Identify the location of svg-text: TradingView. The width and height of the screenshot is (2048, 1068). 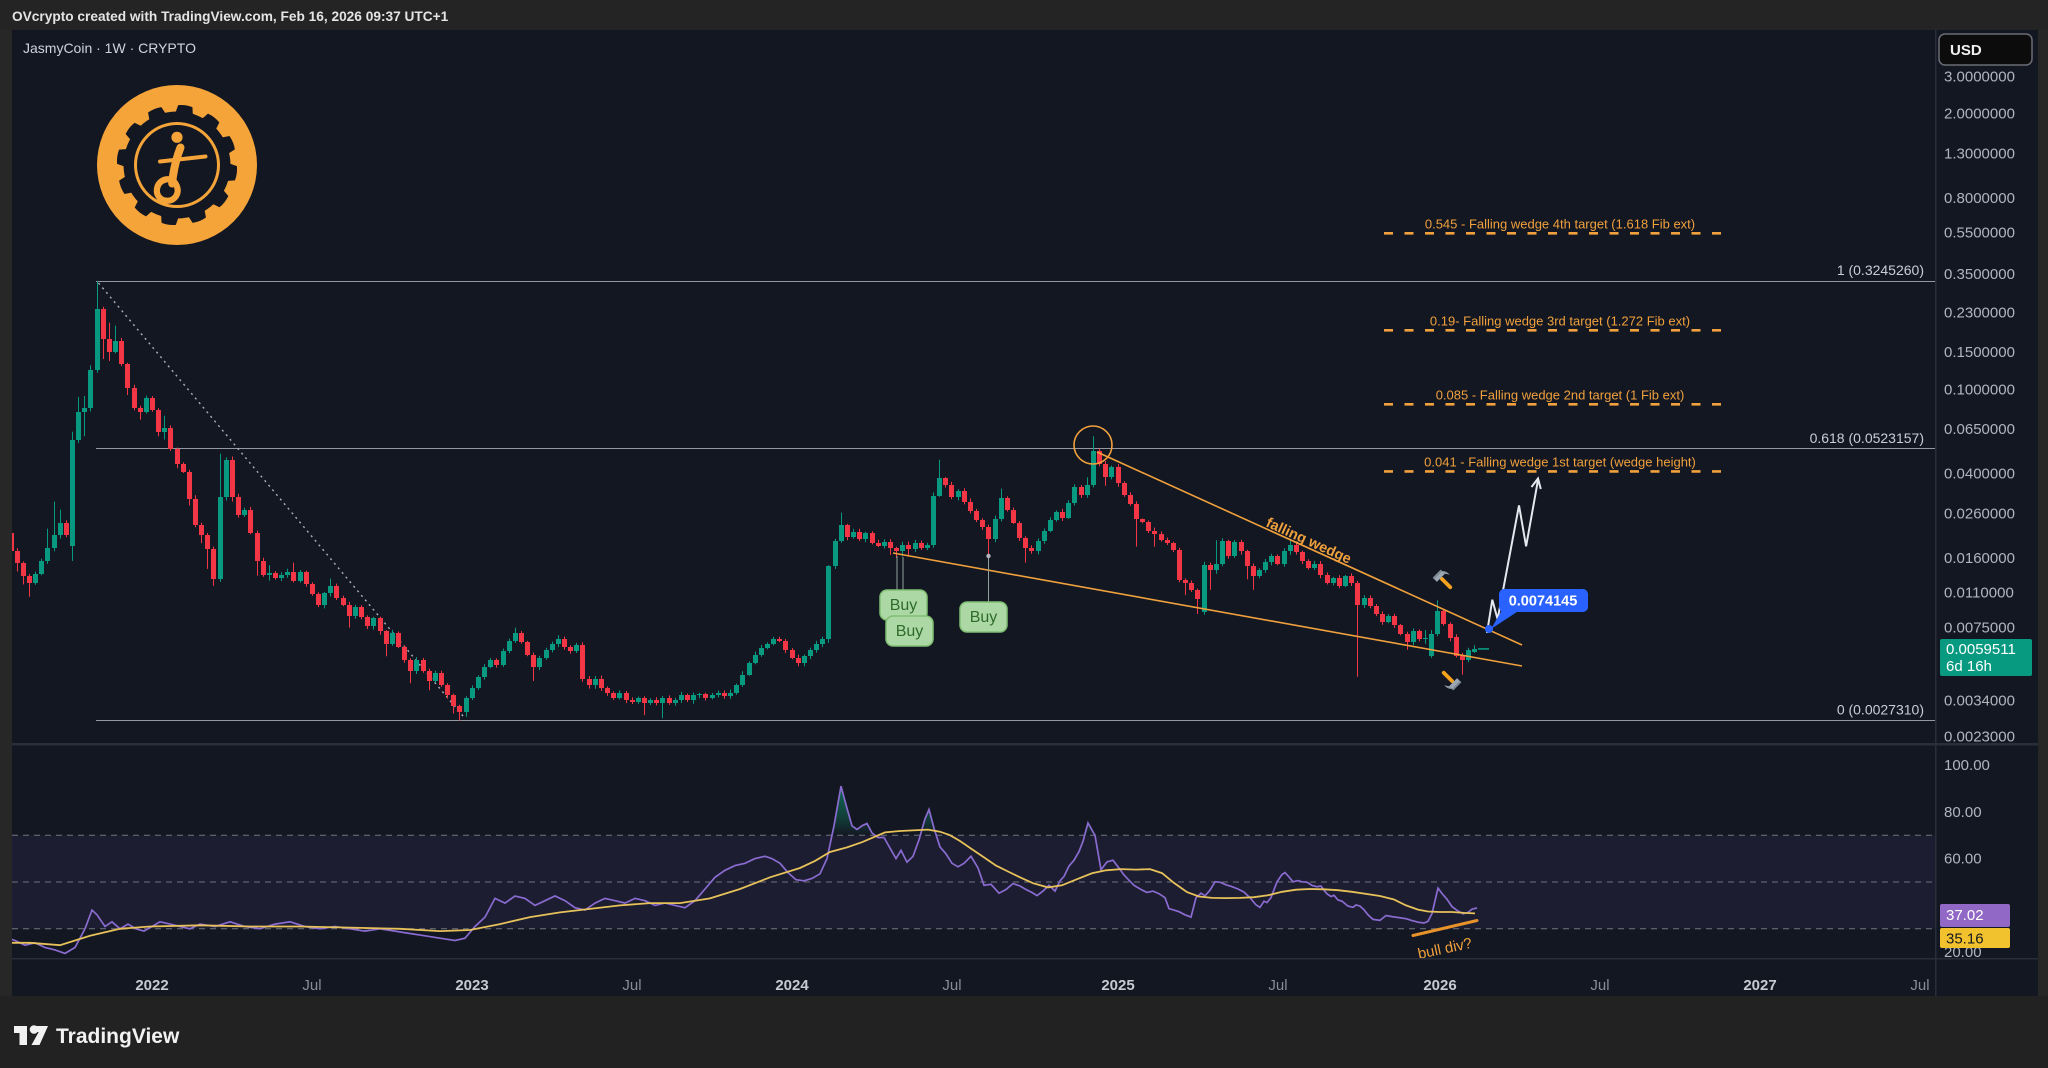
(118, 1036).